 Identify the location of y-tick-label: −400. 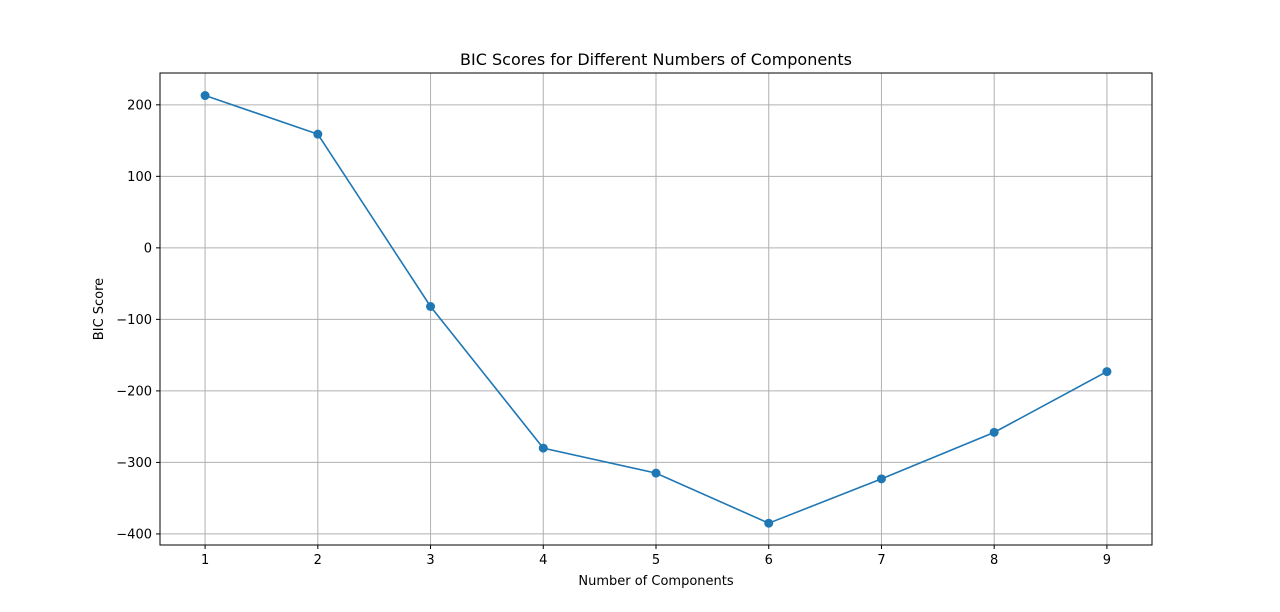
(134, 534).